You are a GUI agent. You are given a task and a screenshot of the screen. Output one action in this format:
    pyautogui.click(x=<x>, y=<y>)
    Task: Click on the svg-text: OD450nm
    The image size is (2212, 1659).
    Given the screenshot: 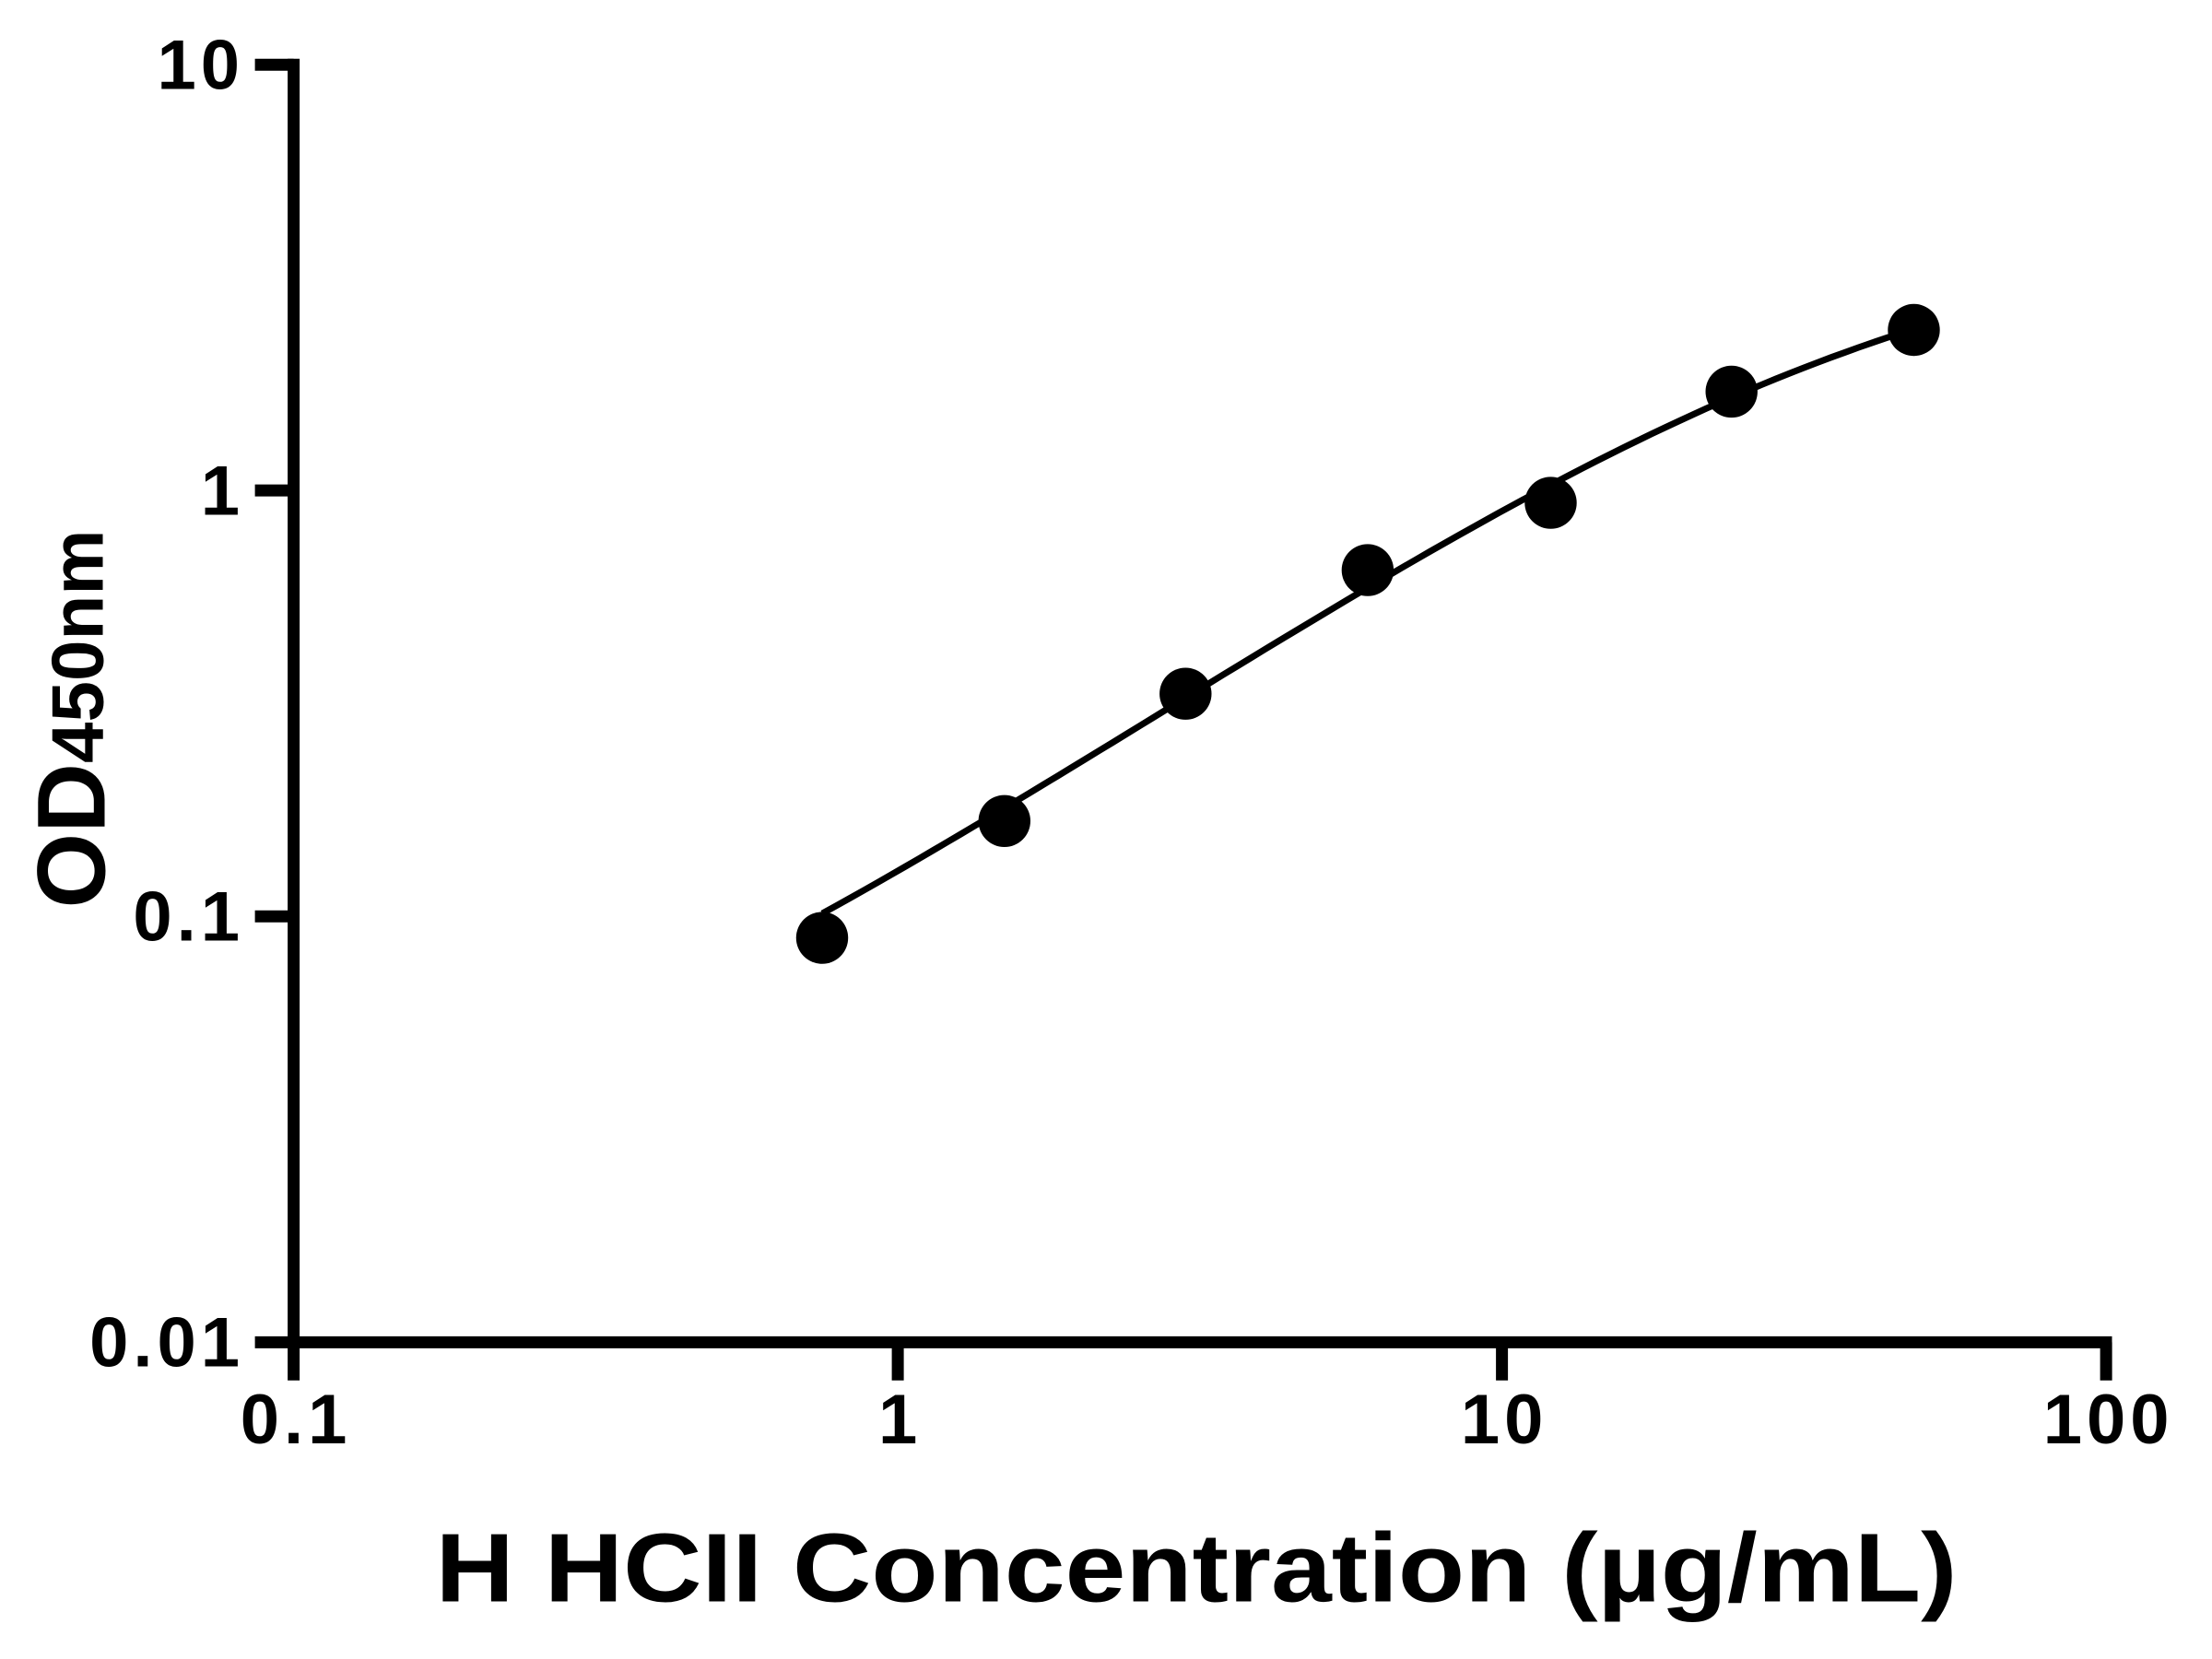 What is the action you would take?
    pyautogui.click(x=72, y=719)
    